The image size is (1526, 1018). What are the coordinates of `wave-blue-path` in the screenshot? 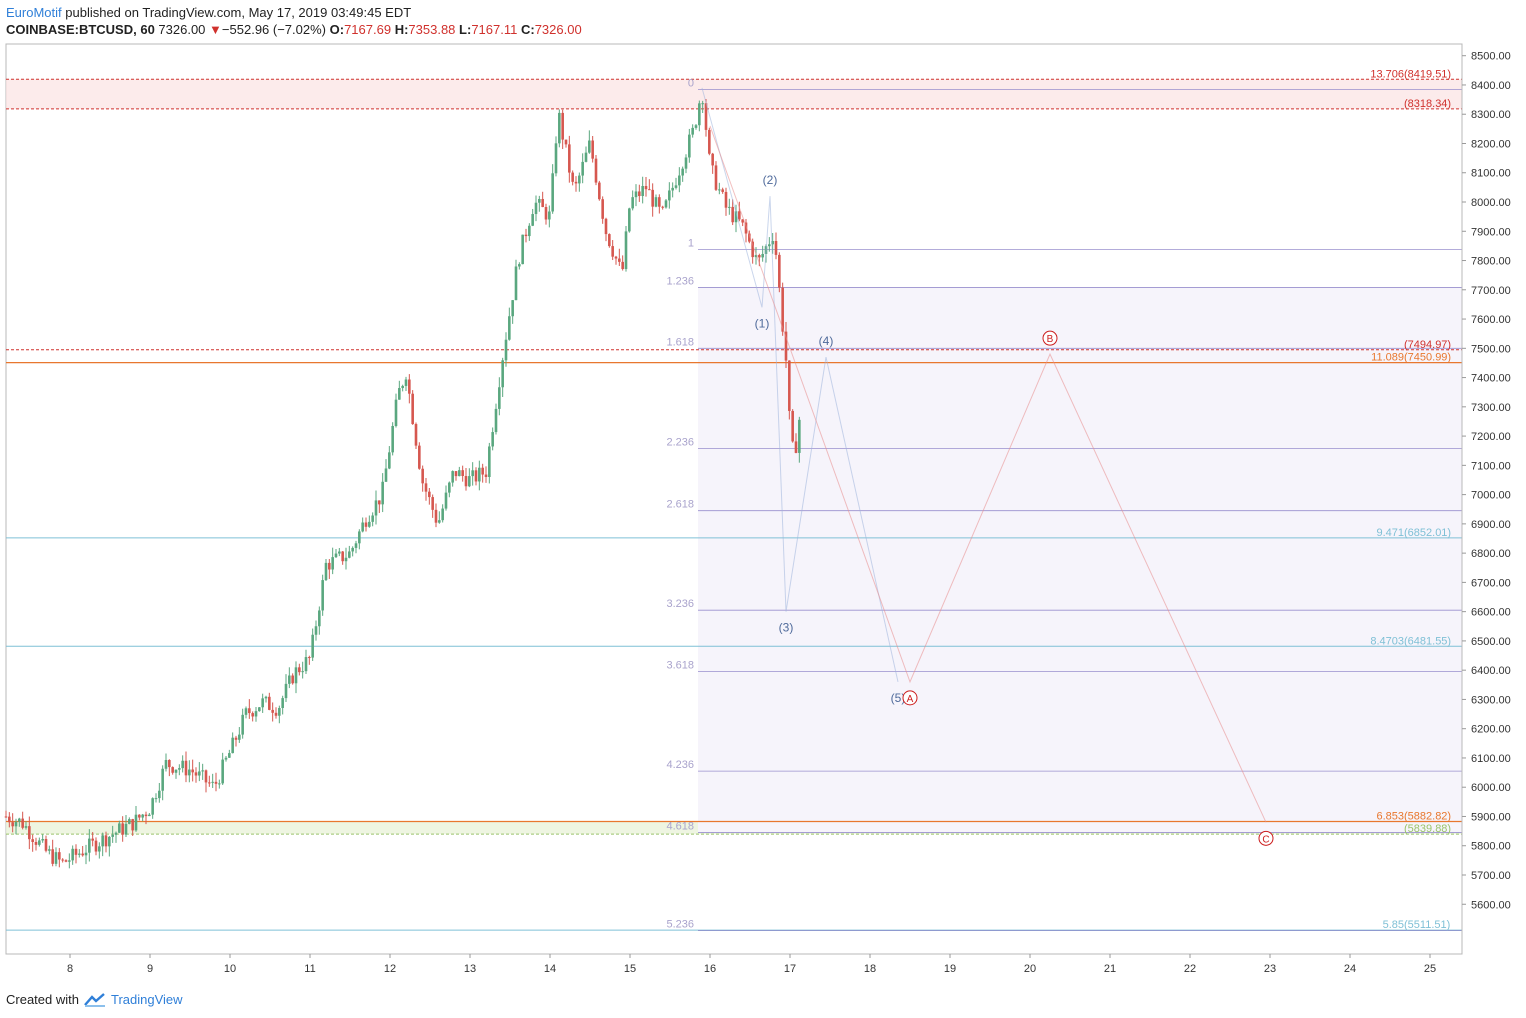 It's located at (800, 384).